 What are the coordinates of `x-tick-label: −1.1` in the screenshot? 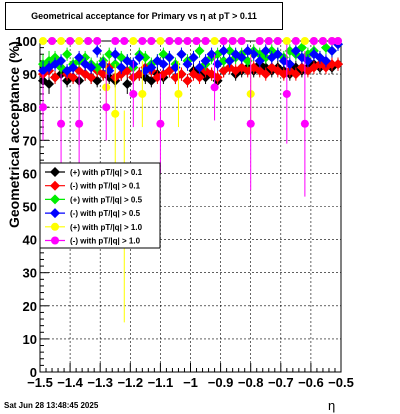 It's located at (161, 382).